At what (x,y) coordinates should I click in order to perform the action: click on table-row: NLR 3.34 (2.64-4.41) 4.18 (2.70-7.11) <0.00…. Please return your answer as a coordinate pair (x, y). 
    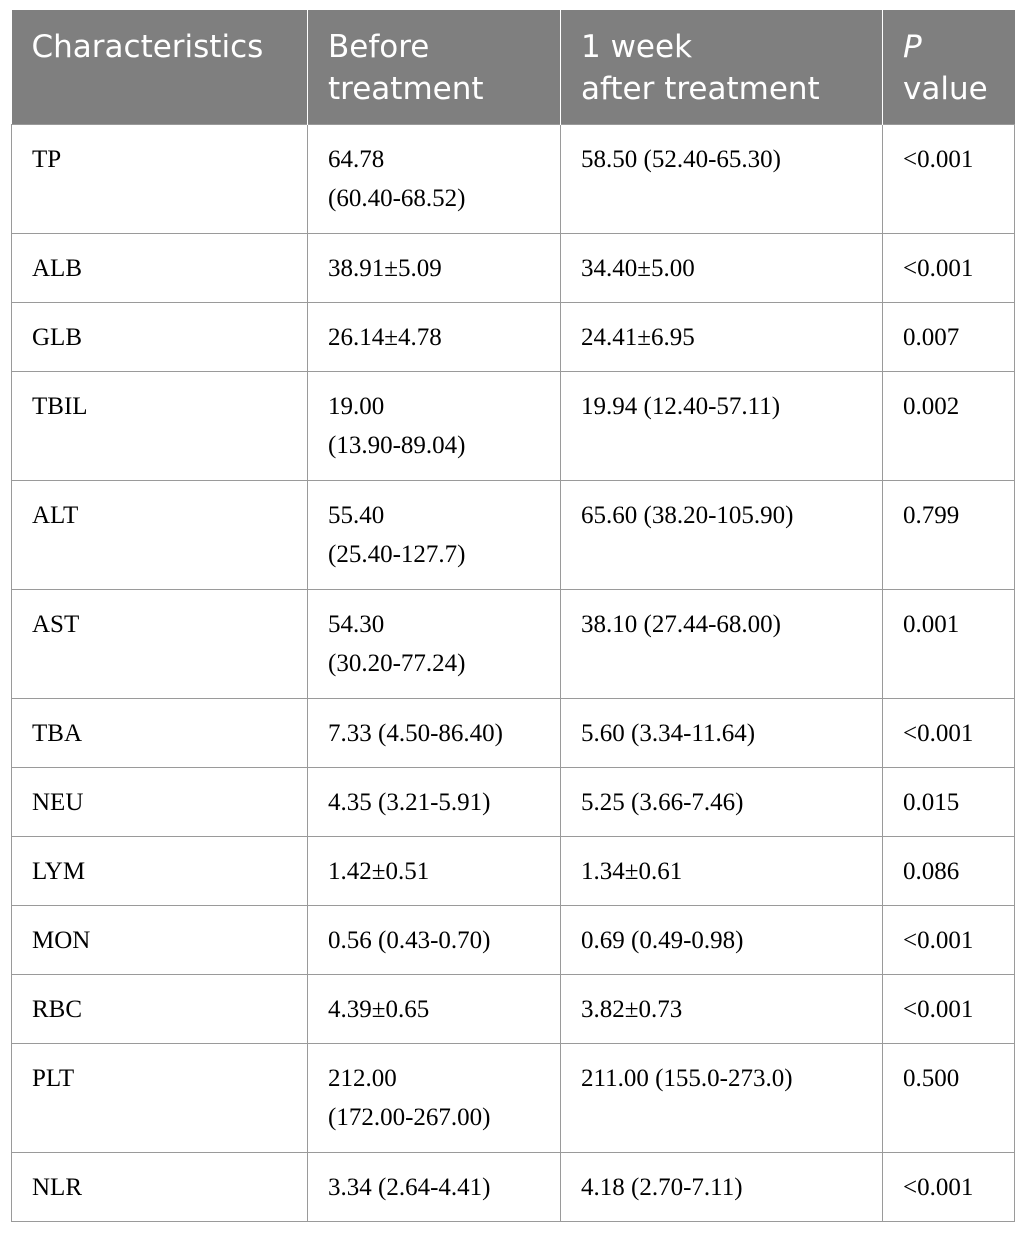
    Looking at the image, I should click on (513, 1187).